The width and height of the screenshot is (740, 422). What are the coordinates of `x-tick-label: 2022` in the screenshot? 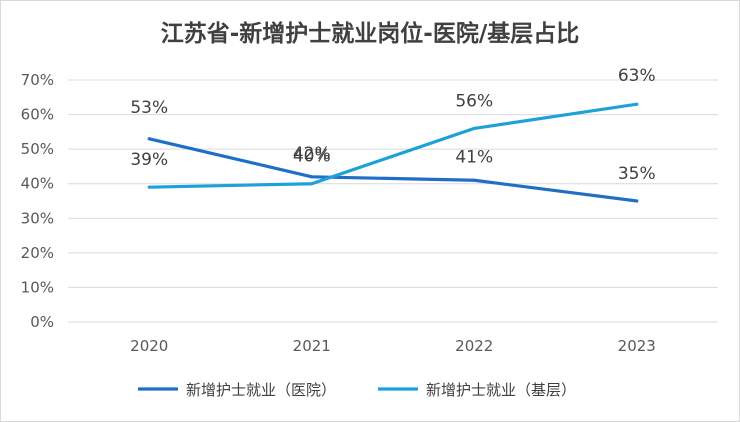 It's located at (474, 346).